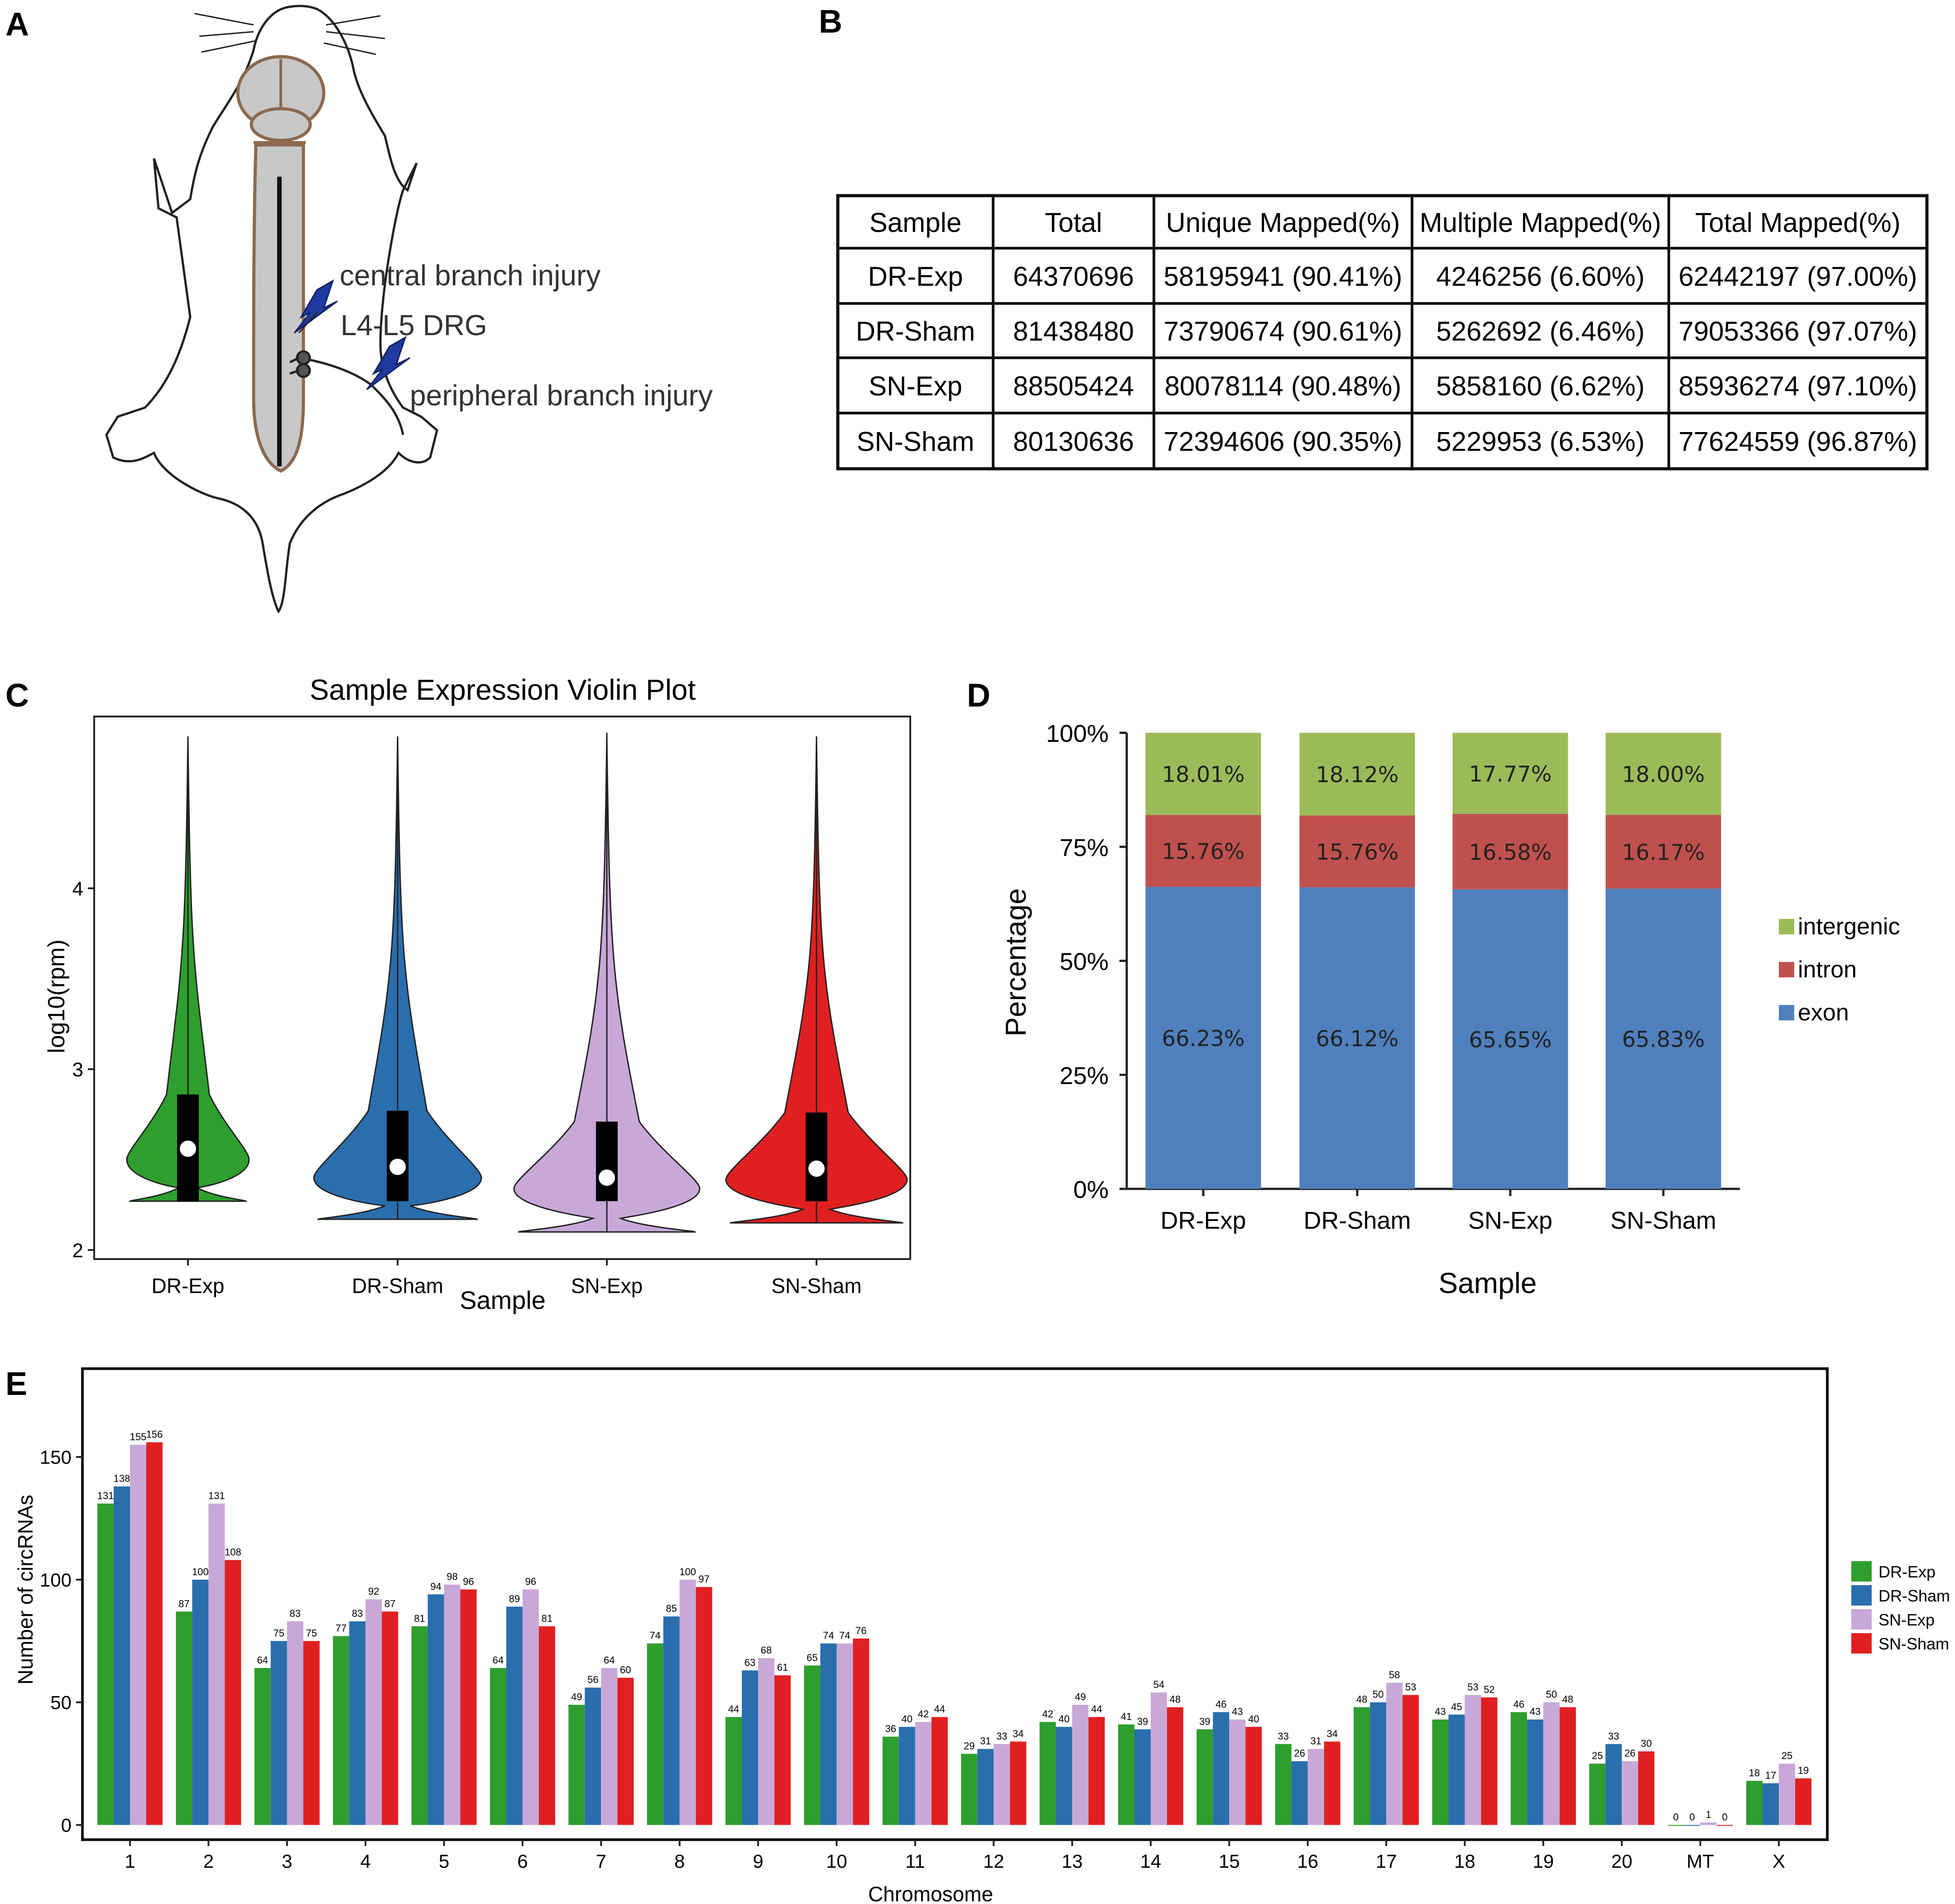  What do you see at coordinates (969, 1746) in the screenshot?
I see `bar-value-label: 29` at bounding box center [969, 1746].